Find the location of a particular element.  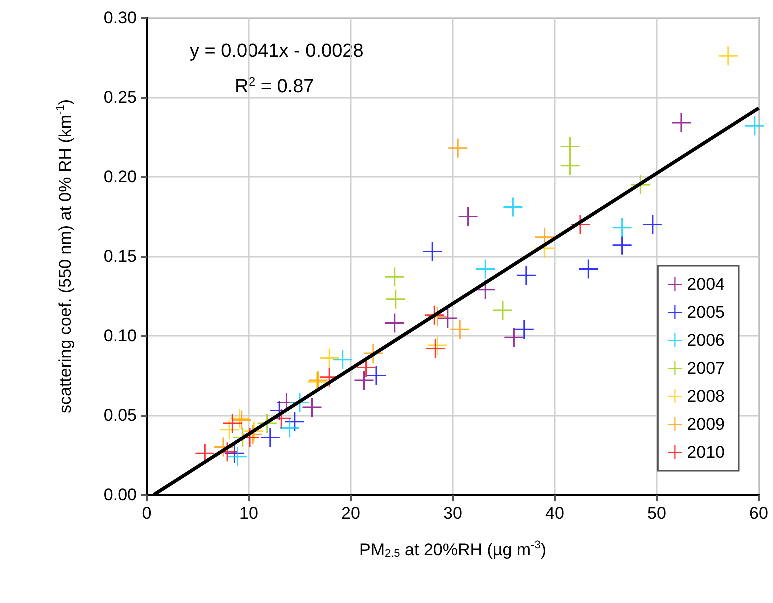

x-tick-label: 50 is located at coordinates (657, 513).